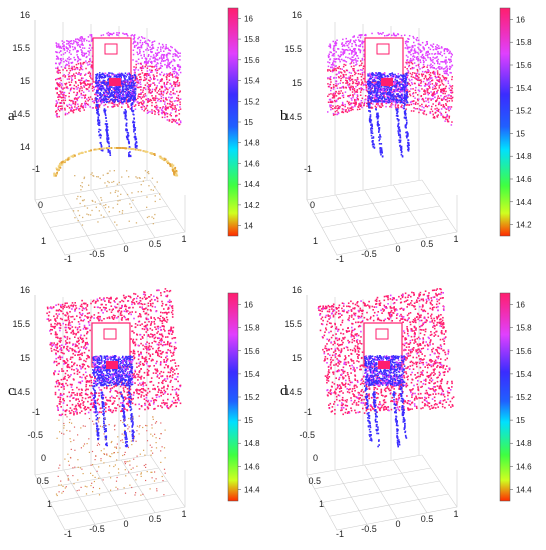 This screenshot has height=550, width=546. What do you see at coordinates (21, 48) in the screenshot?
I see `z-tick-label: 15.5` at bounding box center [21, 48].